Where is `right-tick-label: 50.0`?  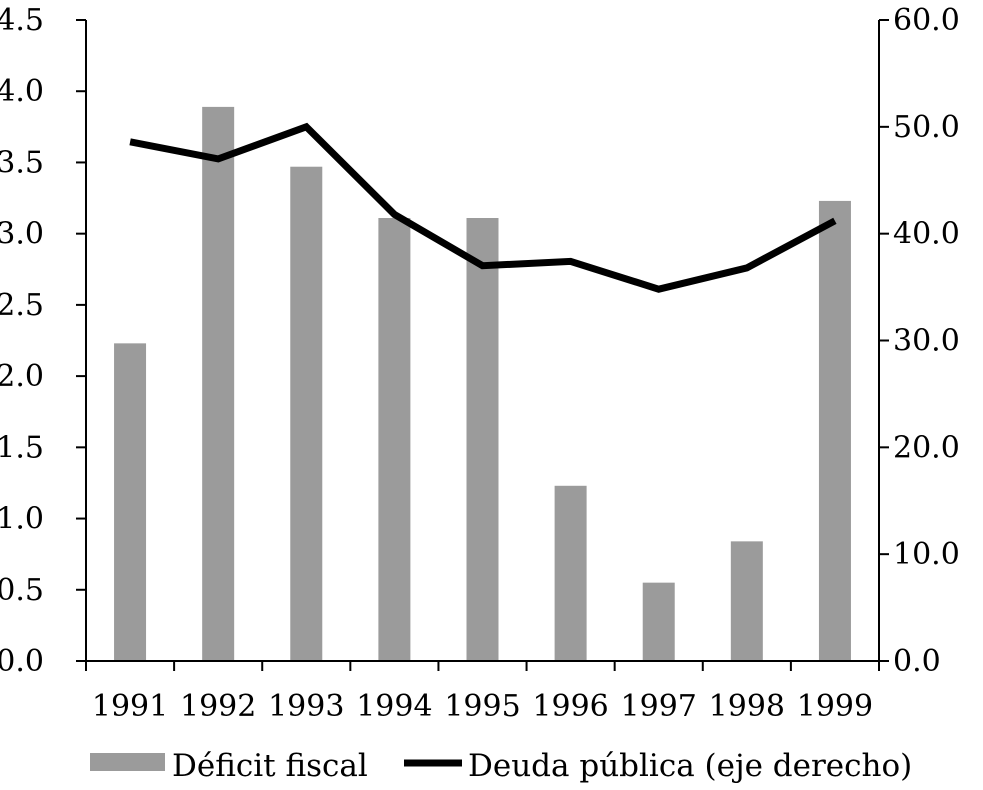
right-tick-label: 50.0 is located at coordinates (926, 127).